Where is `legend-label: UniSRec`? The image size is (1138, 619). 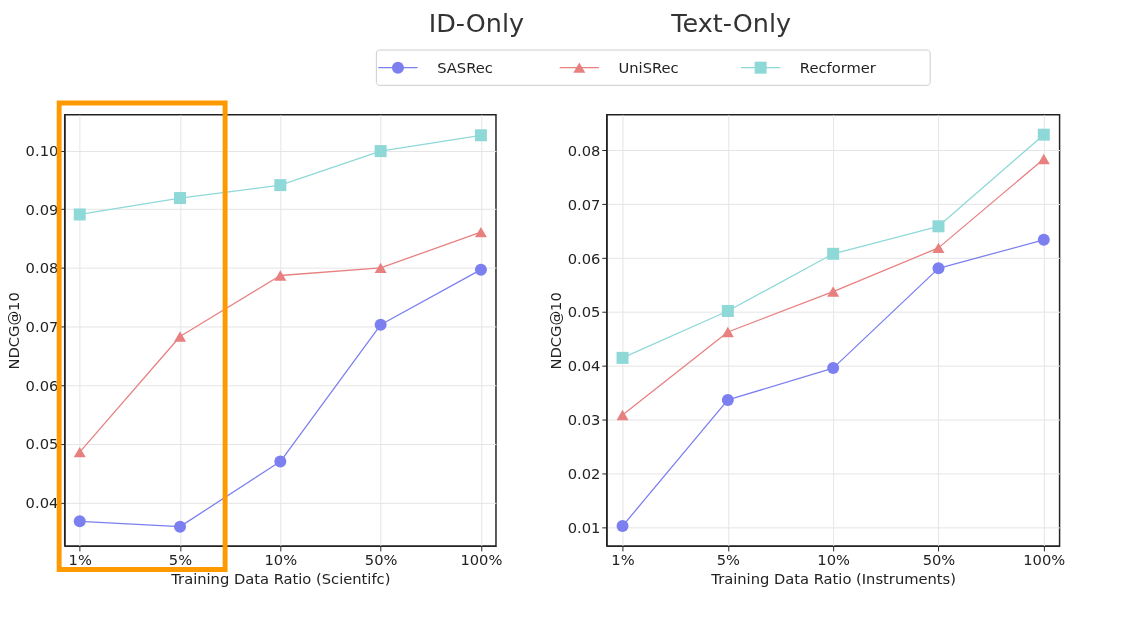
legend-label: UniSRec is located at coordinates (648, 67).